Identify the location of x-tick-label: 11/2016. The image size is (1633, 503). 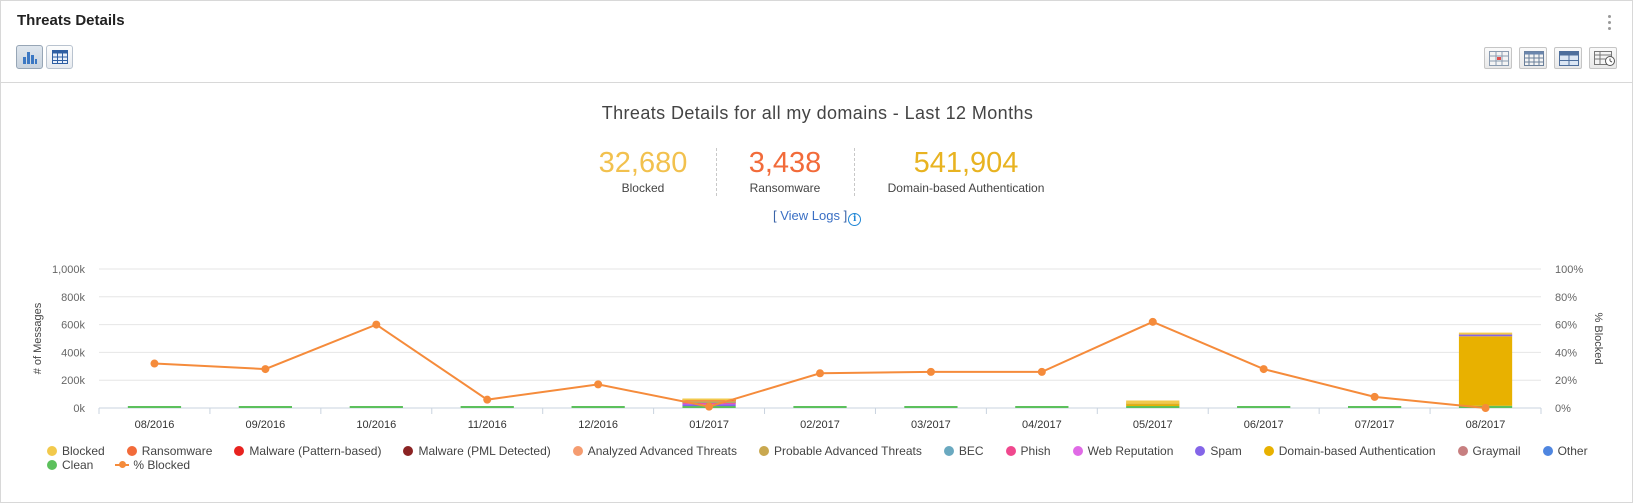
(487, 425).